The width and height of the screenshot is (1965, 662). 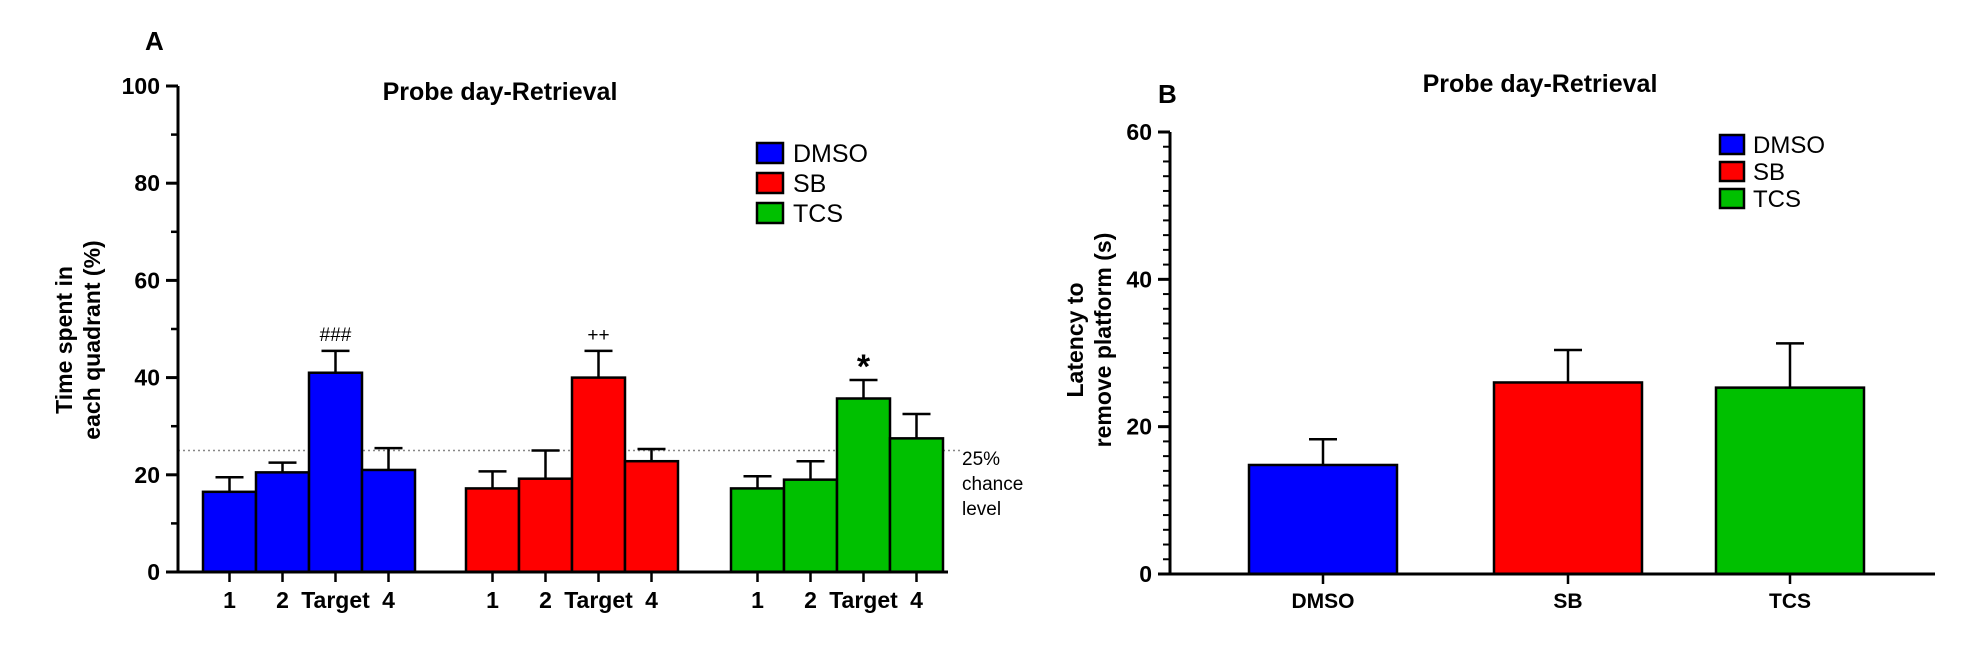 I want to click on panel-label-a: A, so click(x=154, y=41).